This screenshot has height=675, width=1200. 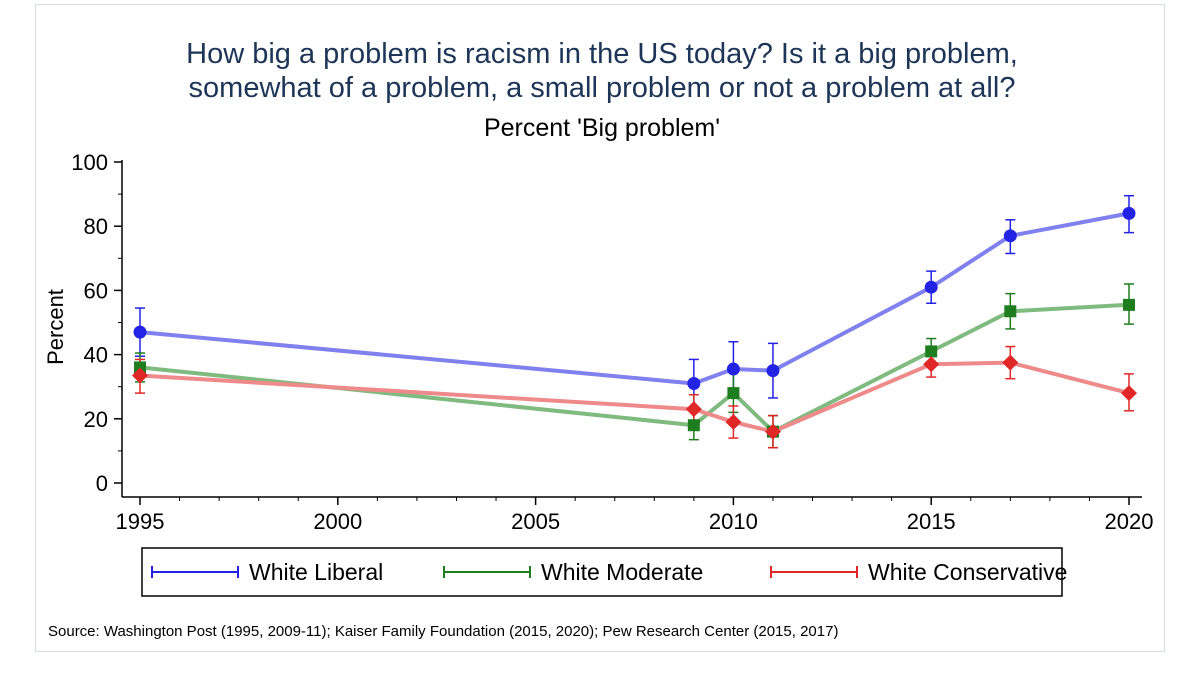 I want to click on chart-subtitle: Percent 'Big problem', so click(x=602, y=128).